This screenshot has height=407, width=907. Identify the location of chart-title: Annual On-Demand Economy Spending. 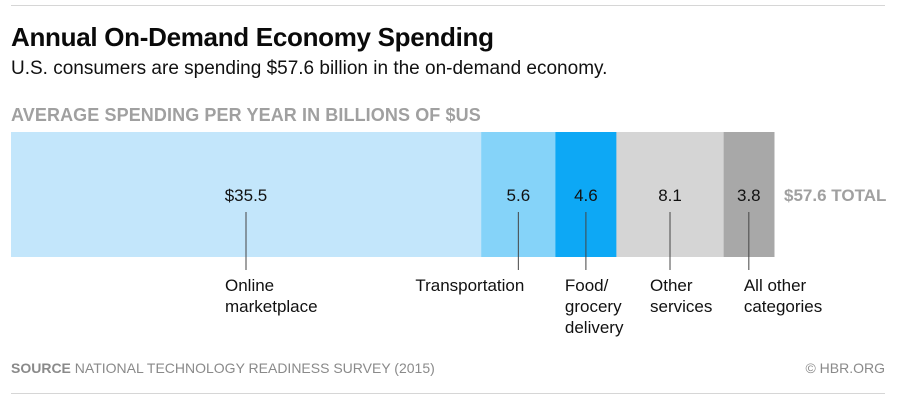
(252, 37).